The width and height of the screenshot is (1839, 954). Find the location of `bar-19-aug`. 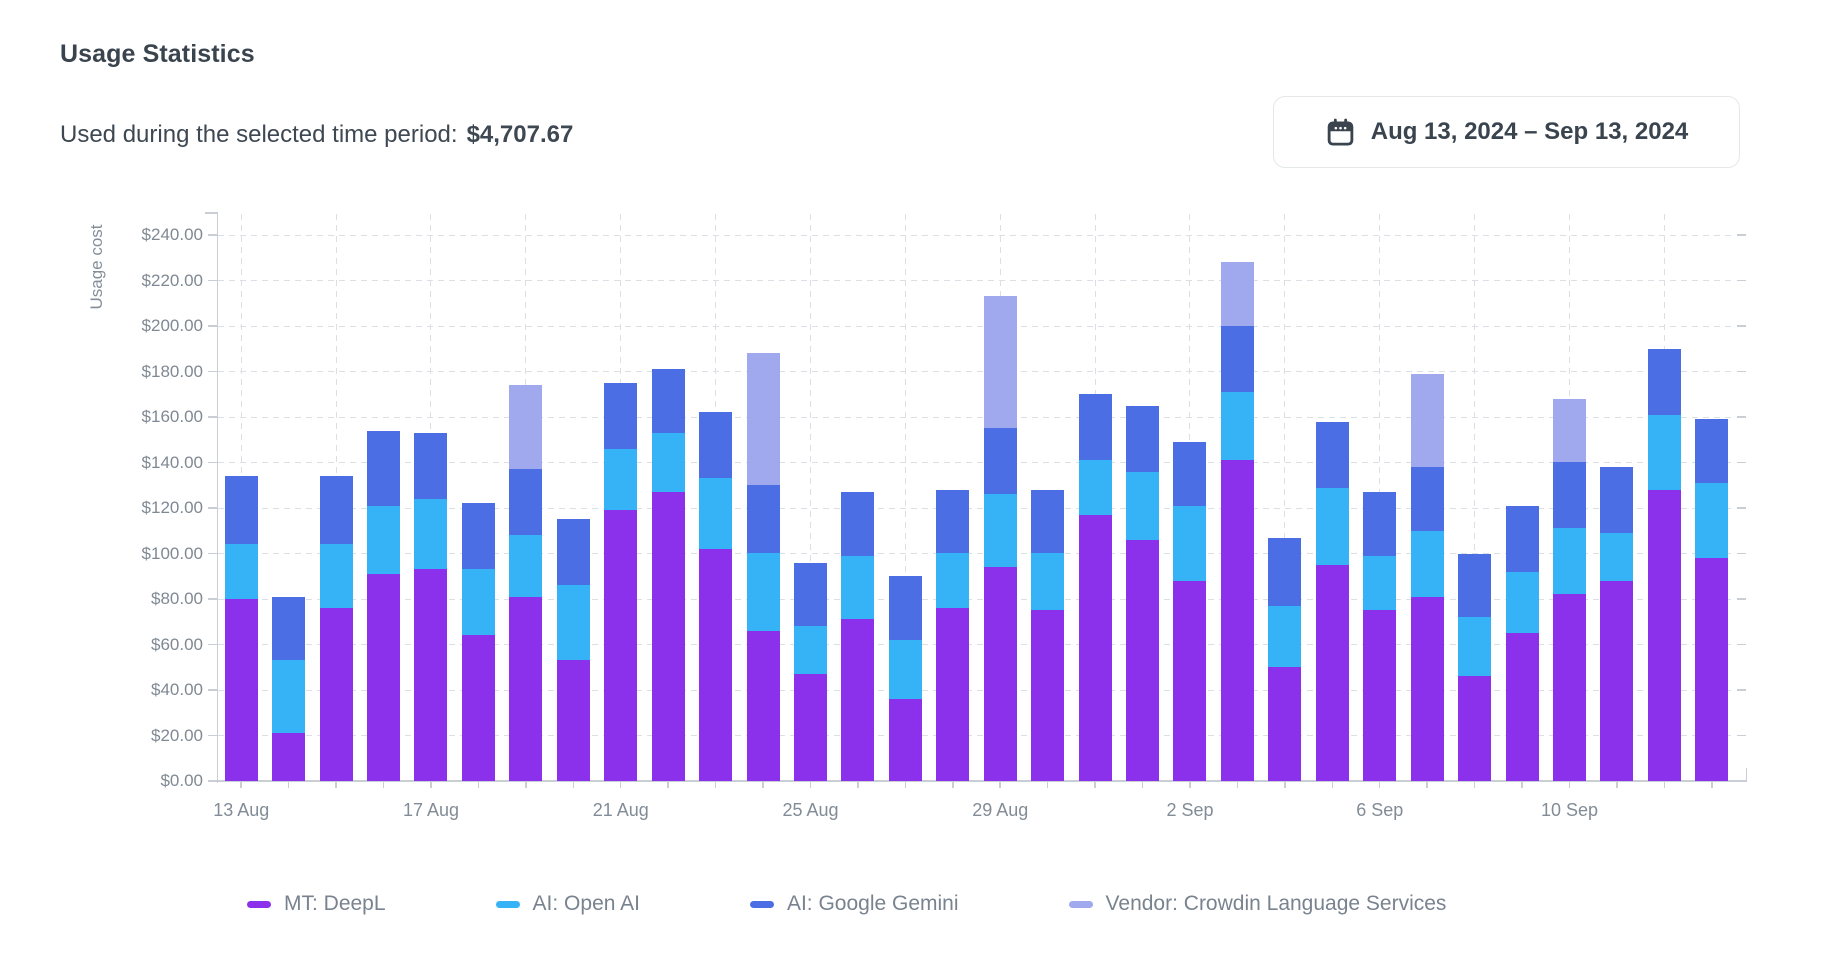

bar-19-aug is located at coordinates (526, 583).